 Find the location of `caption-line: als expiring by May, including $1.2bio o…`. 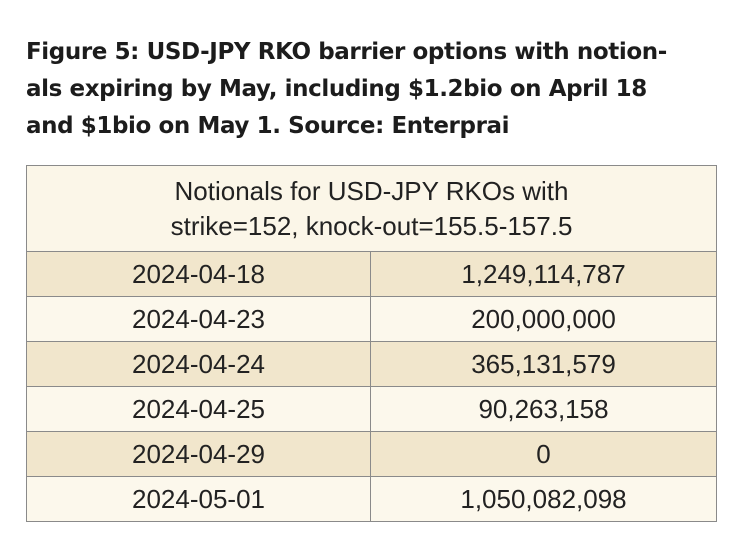

caption-line: als expiring by May, including $1.2bio o… is located at coordinates (336, 89).